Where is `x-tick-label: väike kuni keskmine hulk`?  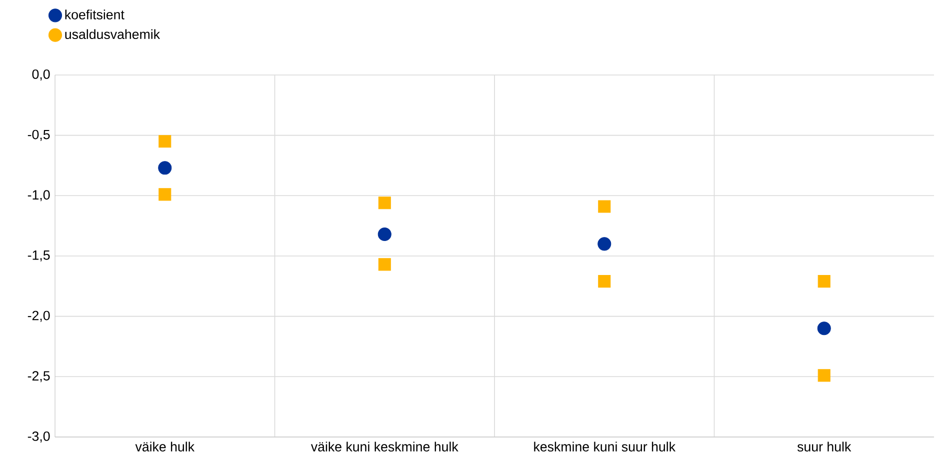 x-tick-label: väike kuni keskmine hulk is located at coordinates (384, 447).